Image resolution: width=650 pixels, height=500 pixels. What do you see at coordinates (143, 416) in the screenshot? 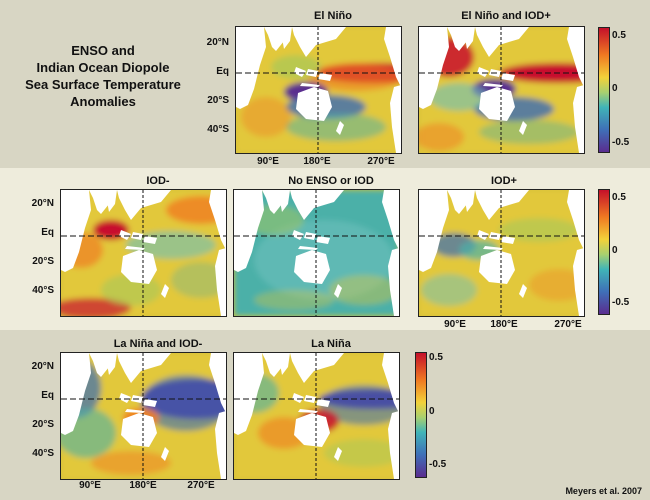
I see `map-panel-la-nina-iod-minus` at bounding box center [143, 416].